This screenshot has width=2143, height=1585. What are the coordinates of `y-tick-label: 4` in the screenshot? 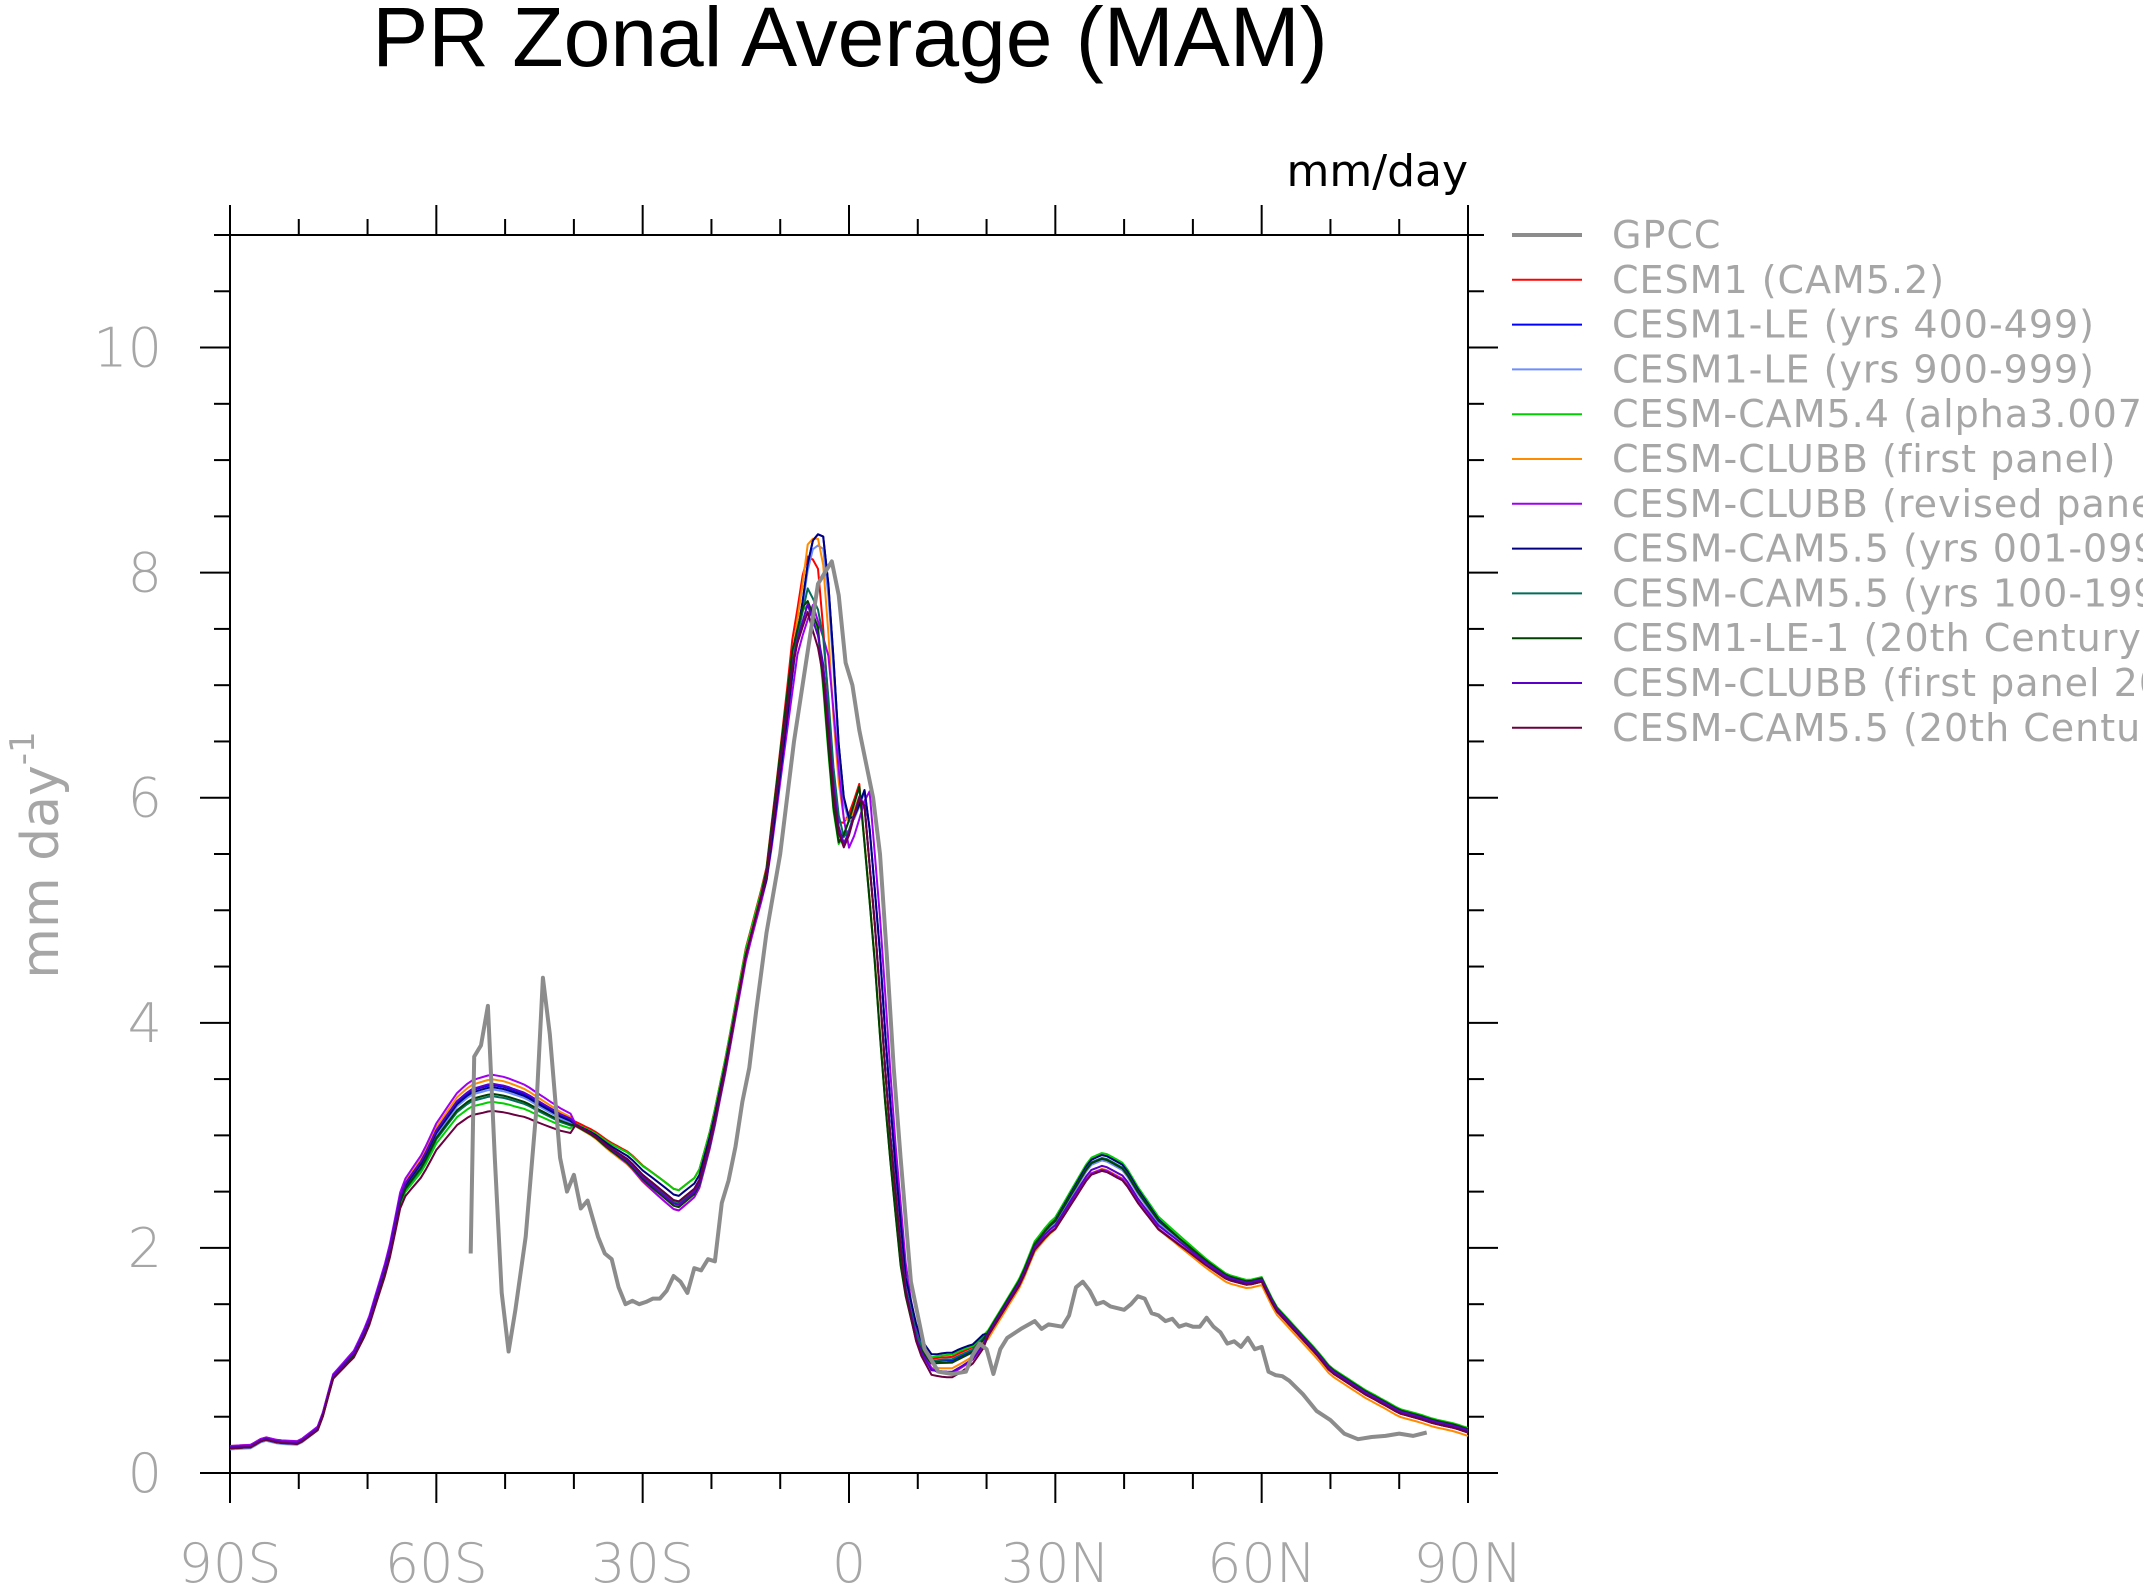 It's located at (145, 1023).